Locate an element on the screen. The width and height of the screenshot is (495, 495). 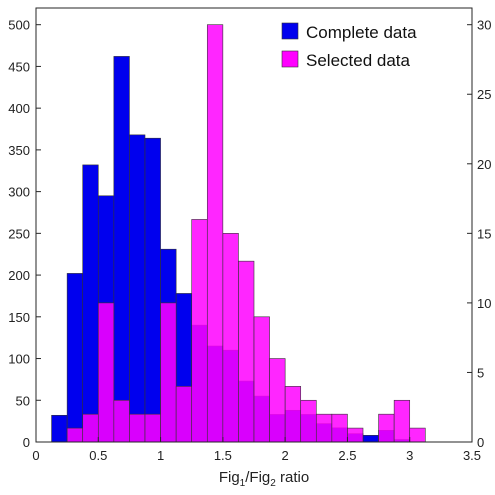
legend-label: Selected data is located at coordinates (358, 60).